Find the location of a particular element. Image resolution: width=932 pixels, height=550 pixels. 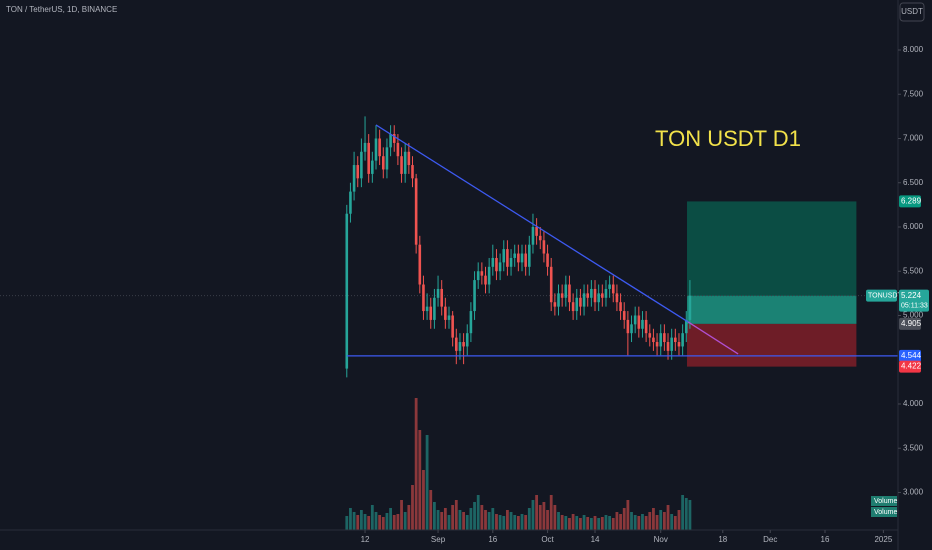

price-label: 4.905 is located at coordinates (911, 323).